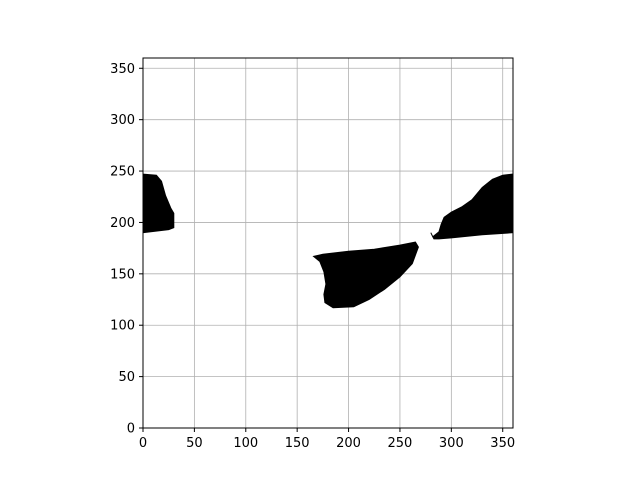  What do you see at coordinates (365, 275) in the screenshot?
I see `center-region` at bounding box center [365, 275].